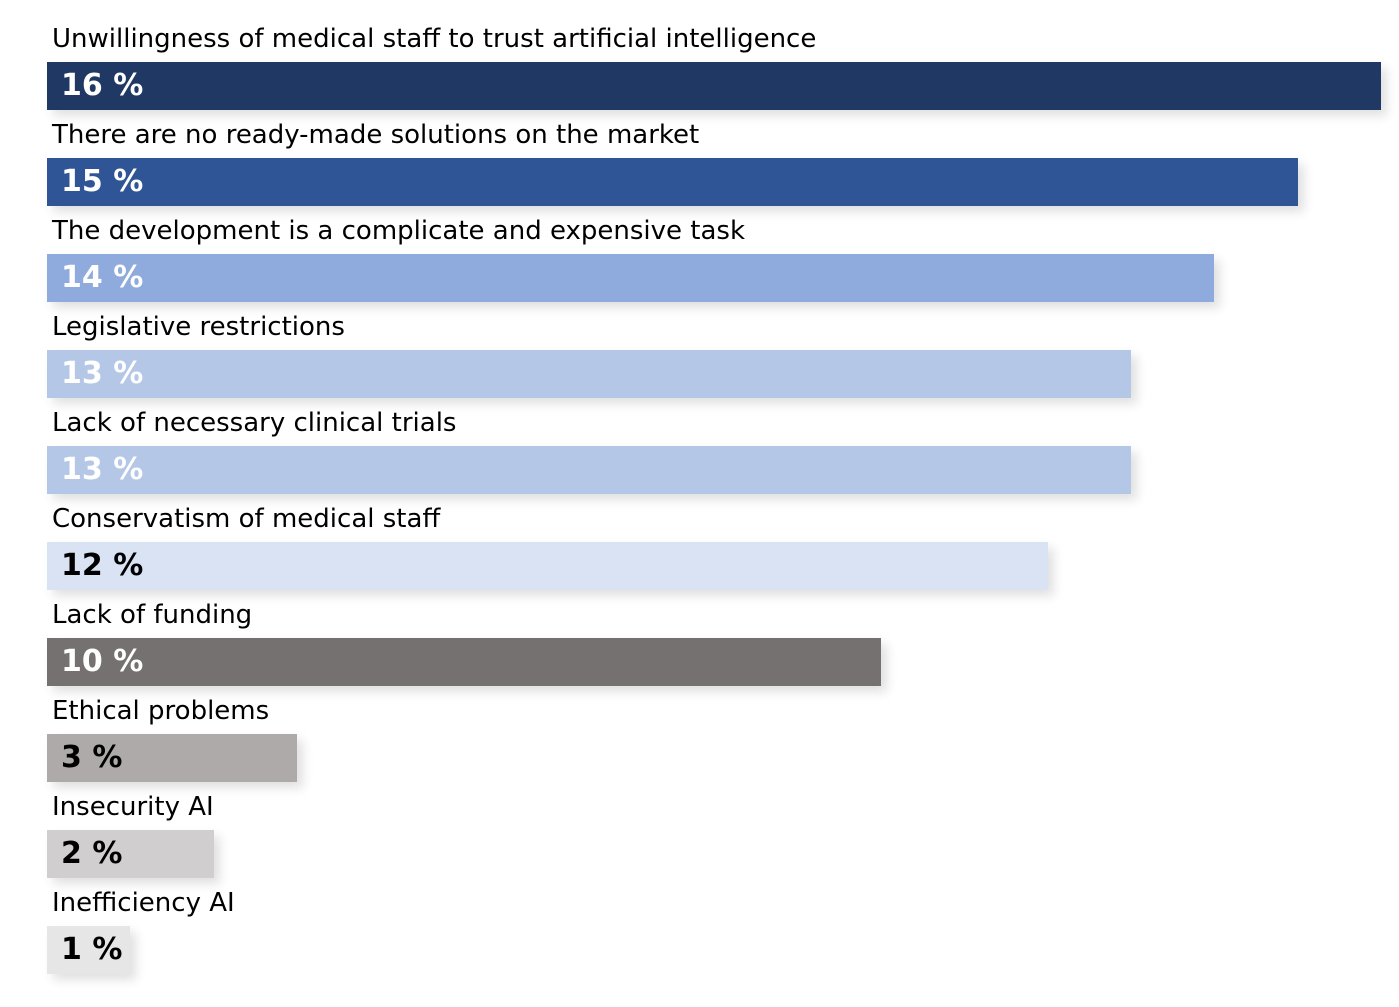 This screenshot has width=1399, height=1007. Describe the element at coordinates (102, 277) in the screenshot. I see `bar-value-label: 14 %` at that location.